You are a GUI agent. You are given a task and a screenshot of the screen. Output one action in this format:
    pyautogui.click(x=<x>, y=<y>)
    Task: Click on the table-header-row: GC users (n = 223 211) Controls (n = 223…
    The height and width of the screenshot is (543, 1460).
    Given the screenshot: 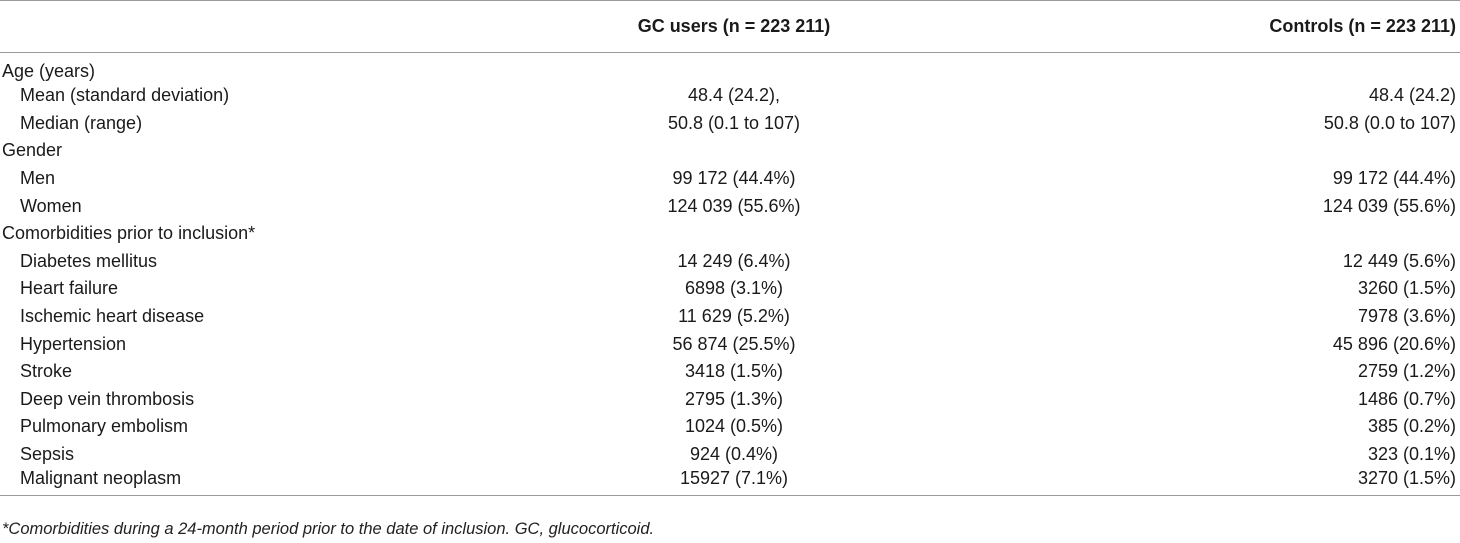 What is the action you would take?
    pyautogui.click(x=730, y=26)
    